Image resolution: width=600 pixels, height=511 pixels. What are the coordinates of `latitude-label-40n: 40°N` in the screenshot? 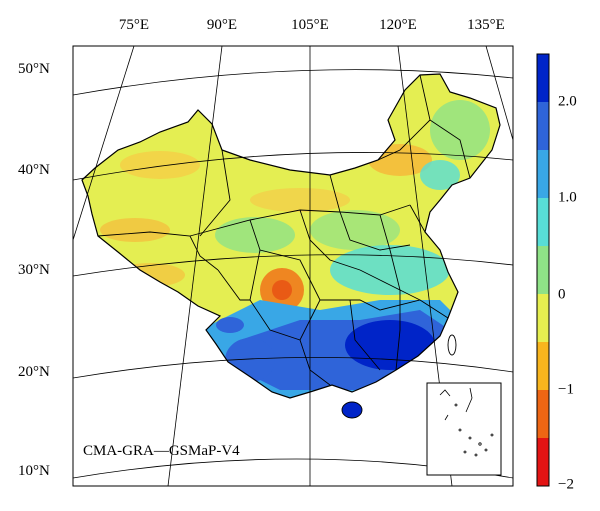 It's located at (34, 170).